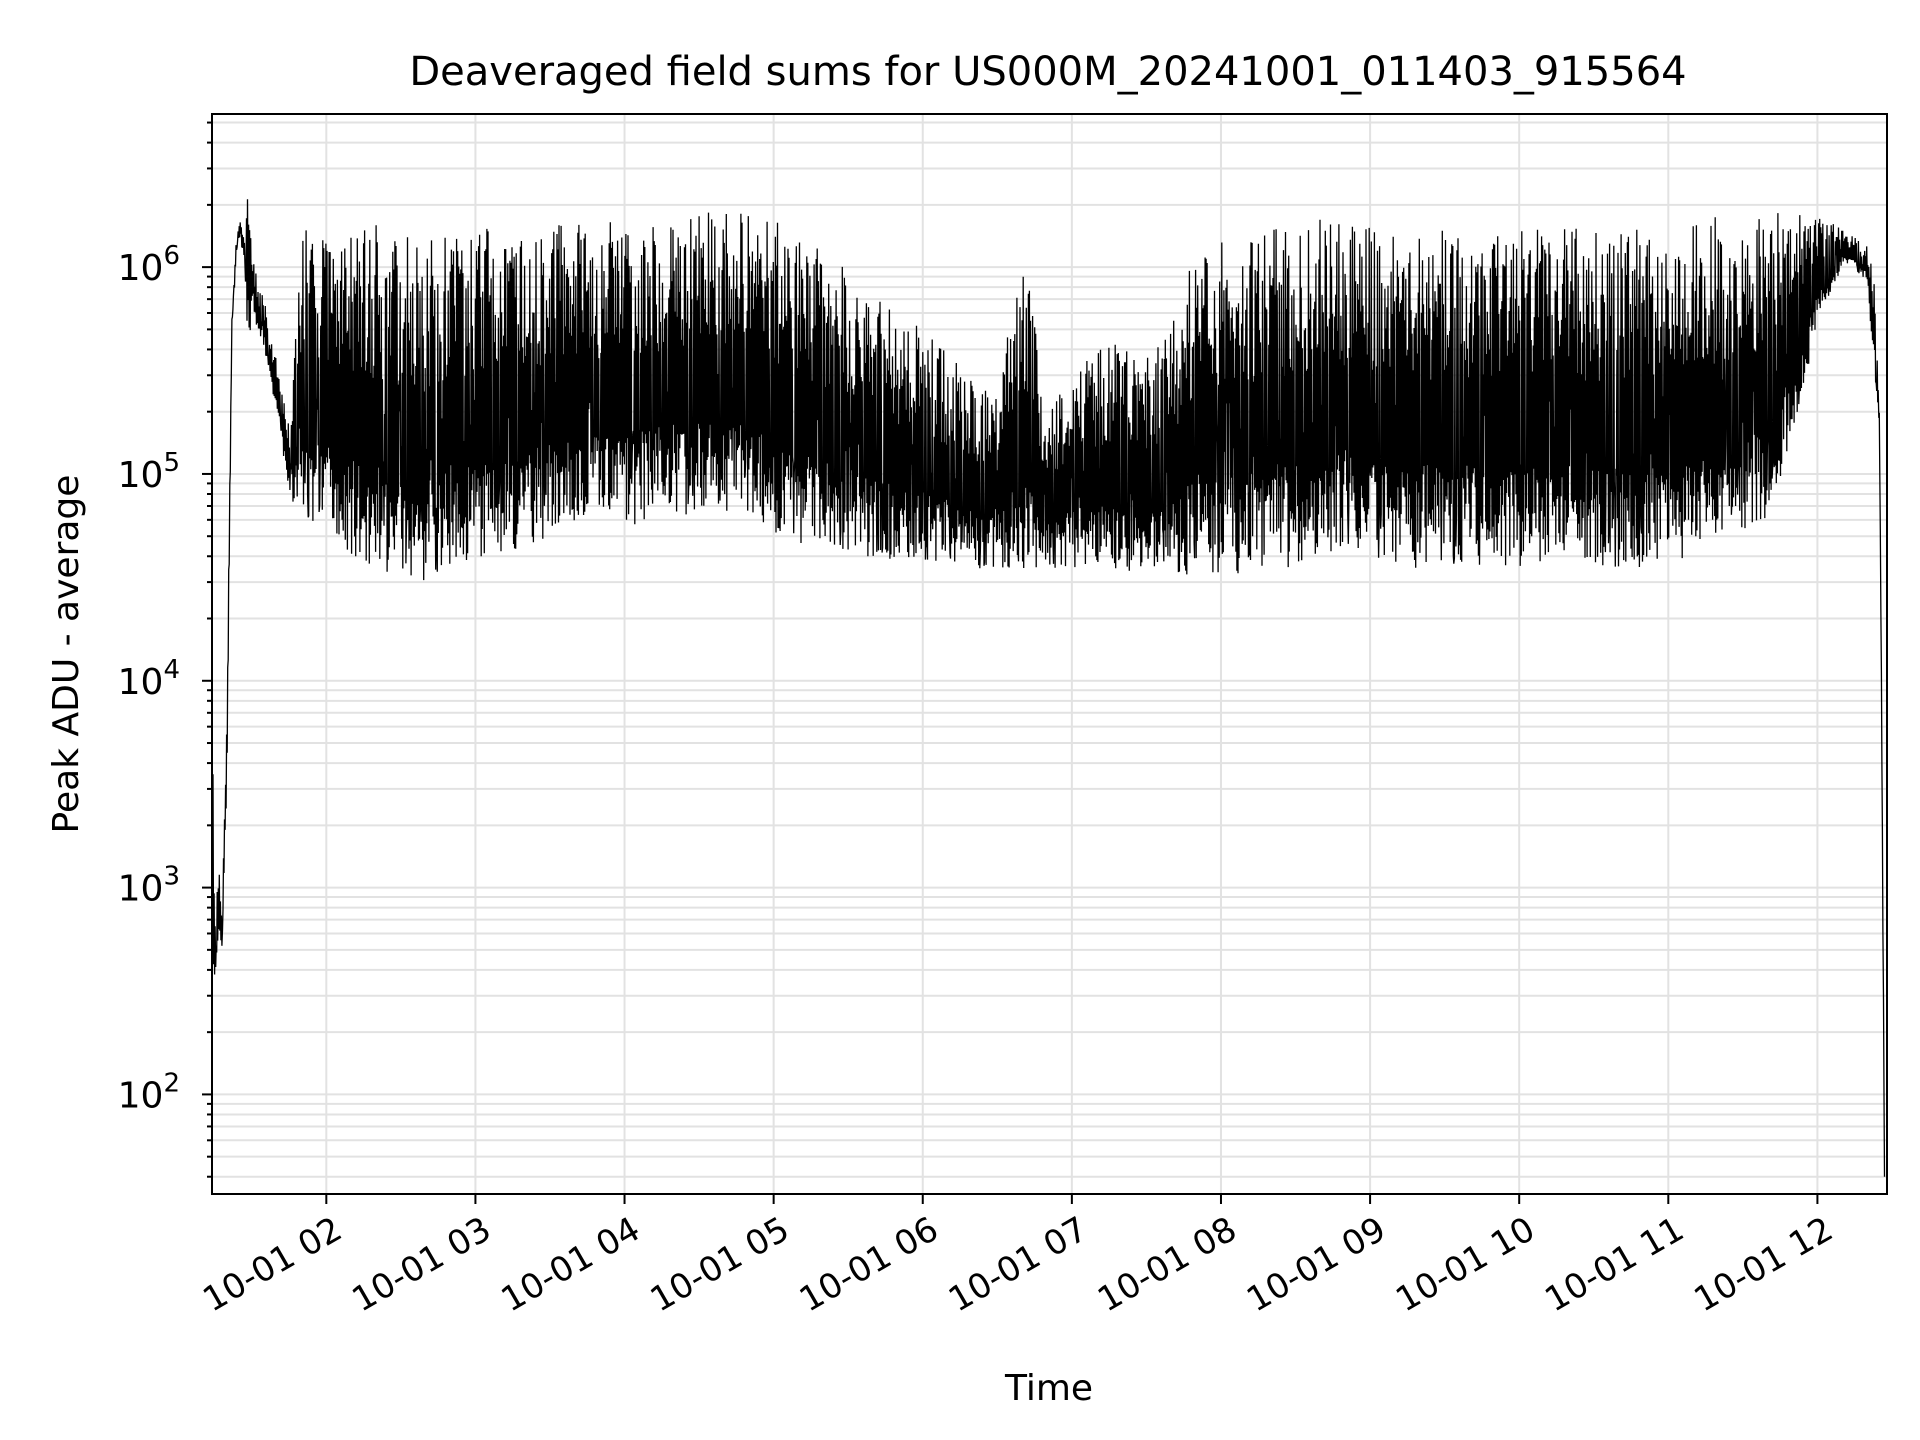 This screenshot has width=1920, height=1440. What do you see at coordinates (720, 1264) in the screenshot?
I see `x-tick-label: 10-01 05` at bounding box center [720, 1264].